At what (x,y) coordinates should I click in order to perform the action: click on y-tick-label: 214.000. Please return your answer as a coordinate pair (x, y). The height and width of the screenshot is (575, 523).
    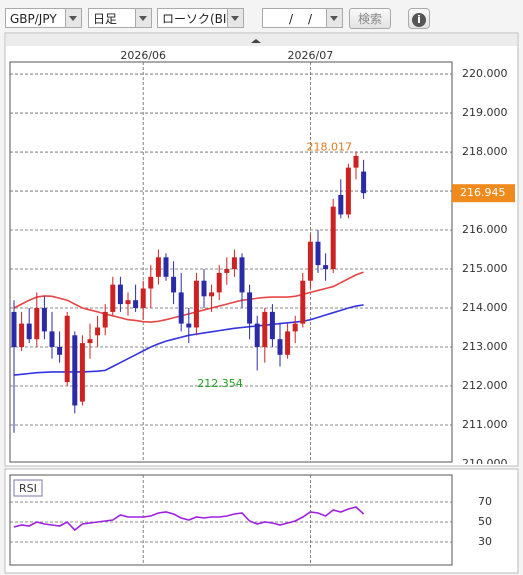
    Looking at the image, I should click on (485, 307).